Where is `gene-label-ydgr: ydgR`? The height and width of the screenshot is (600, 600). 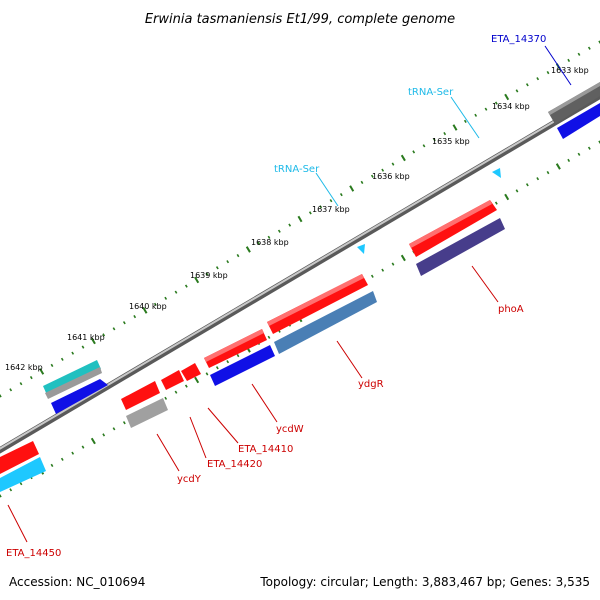 gene-label-ydgr: ydgR is located at coordinates (371, 384).